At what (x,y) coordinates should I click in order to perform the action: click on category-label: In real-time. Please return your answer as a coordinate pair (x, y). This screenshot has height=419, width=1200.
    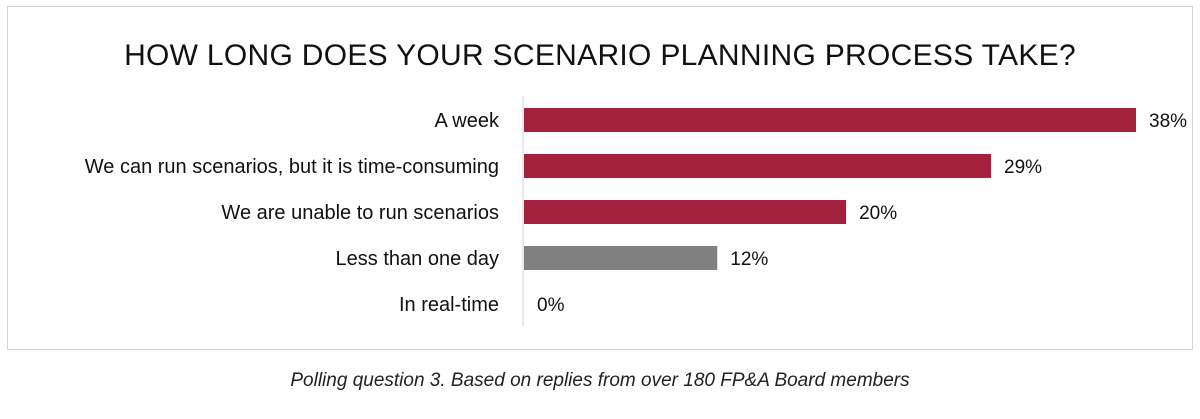
    Looking at the image, I should click on (449, 305).